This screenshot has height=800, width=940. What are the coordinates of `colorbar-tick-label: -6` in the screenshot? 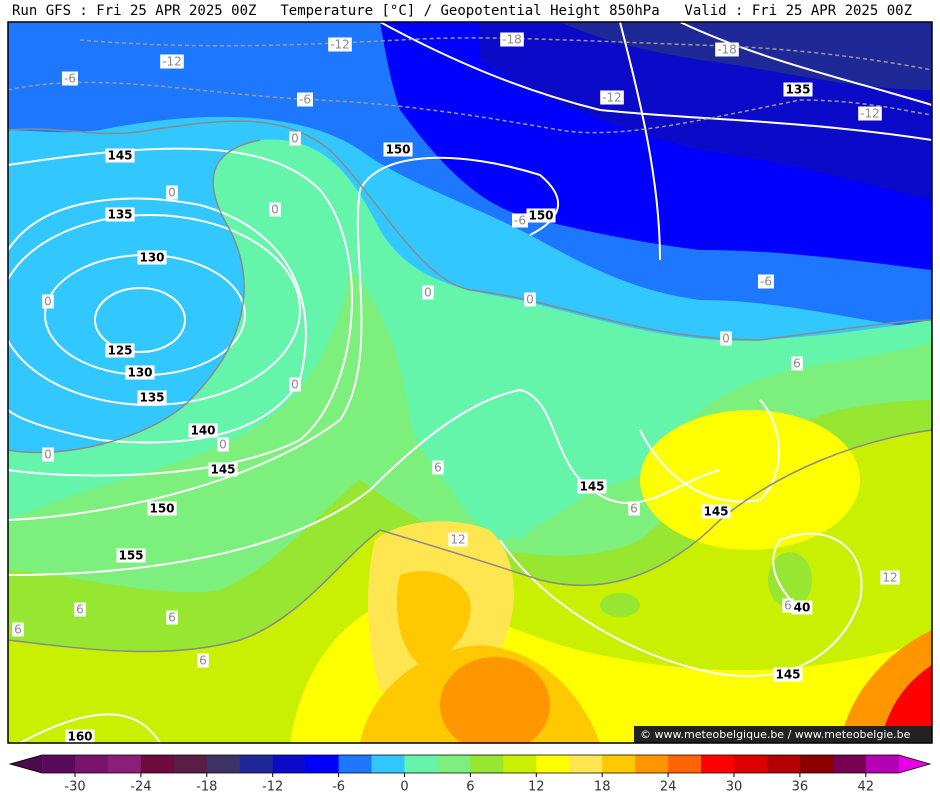 It's located at (338, 787).